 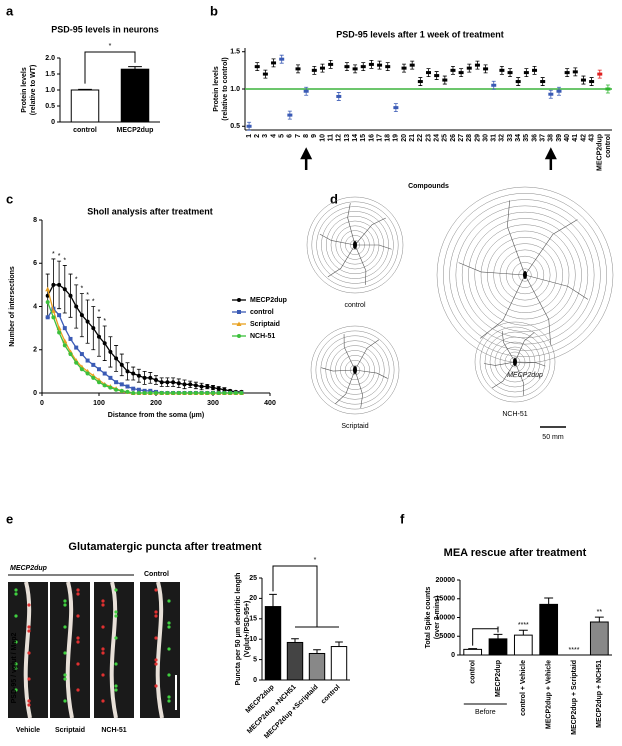 I want to click on x-tick-label: 23, so click(x=428, y=138).